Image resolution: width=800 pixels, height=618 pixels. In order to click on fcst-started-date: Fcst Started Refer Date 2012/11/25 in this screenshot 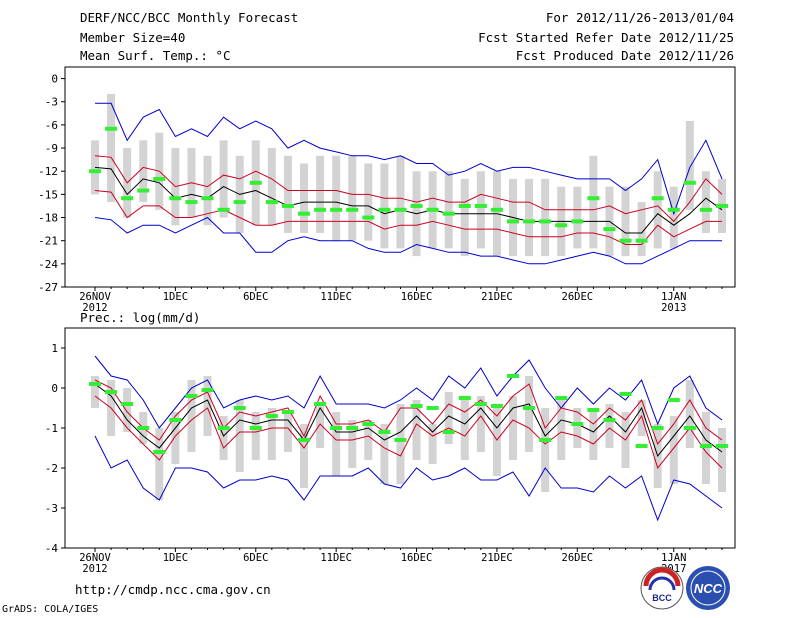, I will do `click(606, 37)`.